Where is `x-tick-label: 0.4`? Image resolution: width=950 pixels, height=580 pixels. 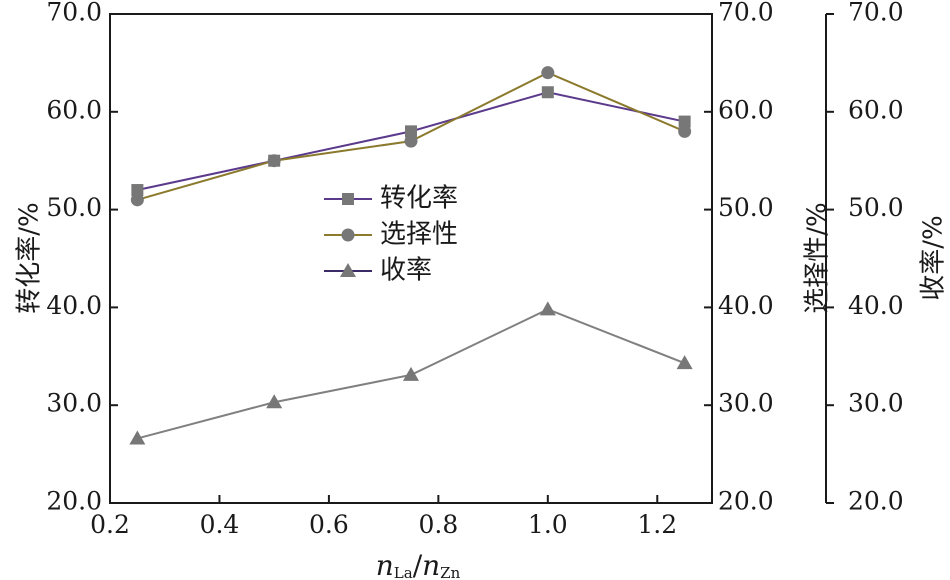
x-tick-label: 0.4 is located at coordinates (220, 524).